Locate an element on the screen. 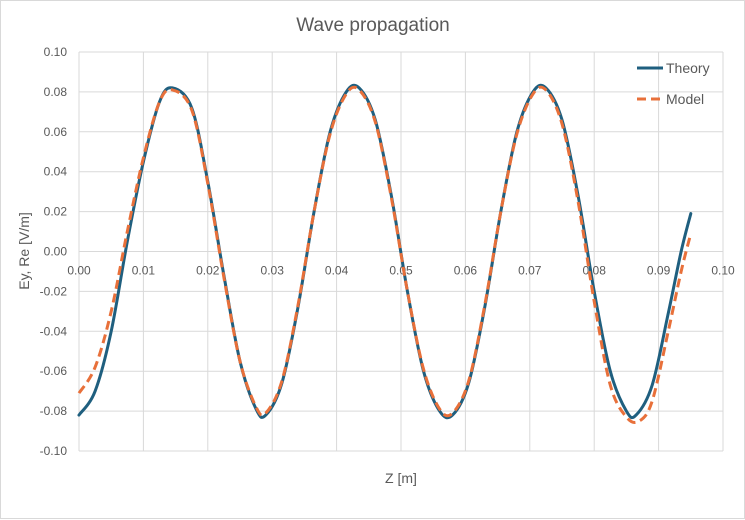 Image resolution: width=745 pixels, height=520 pixels. chart-title: Wave propagation is located at coordinates (373, 25).